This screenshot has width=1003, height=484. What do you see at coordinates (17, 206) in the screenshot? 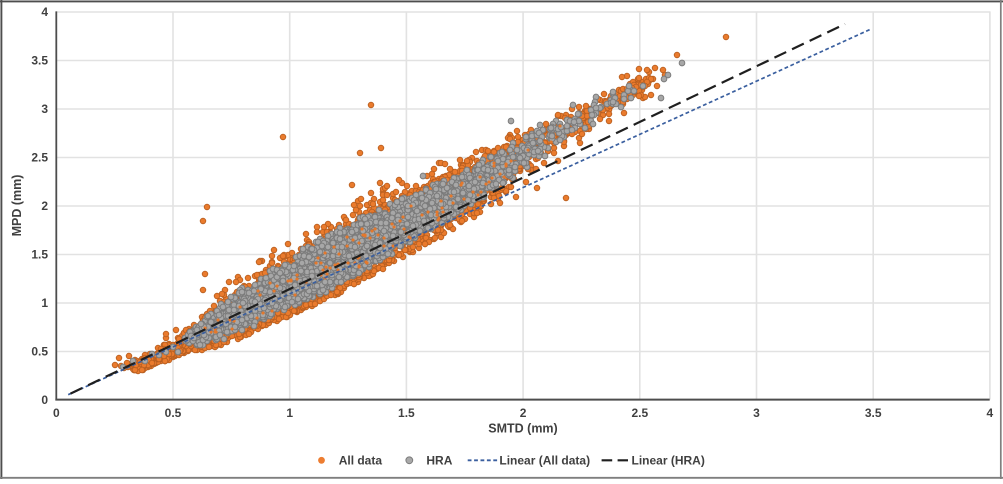
I see `svg-text: MPD (mm)` at bounding box center [17, 206].